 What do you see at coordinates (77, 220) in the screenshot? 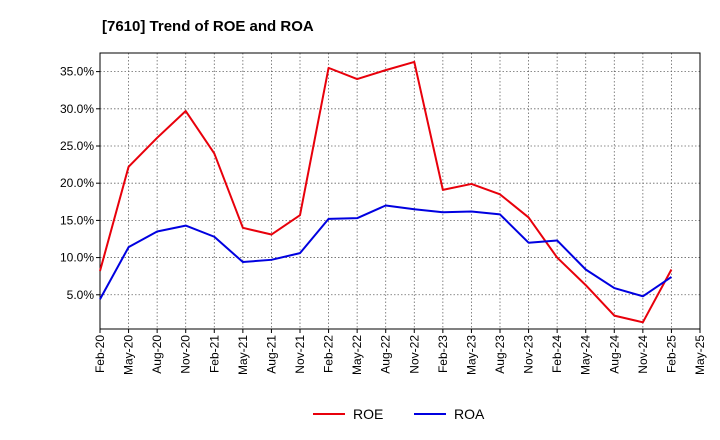
I see `y-tick-label: 15.0%` at bounding box center [77, 220].